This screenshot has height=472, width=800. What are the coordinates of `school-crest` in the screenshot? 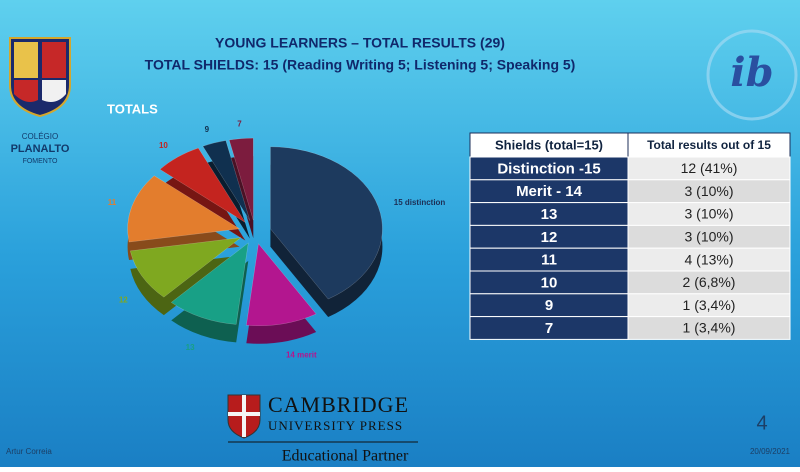 It's located at (40, 77).